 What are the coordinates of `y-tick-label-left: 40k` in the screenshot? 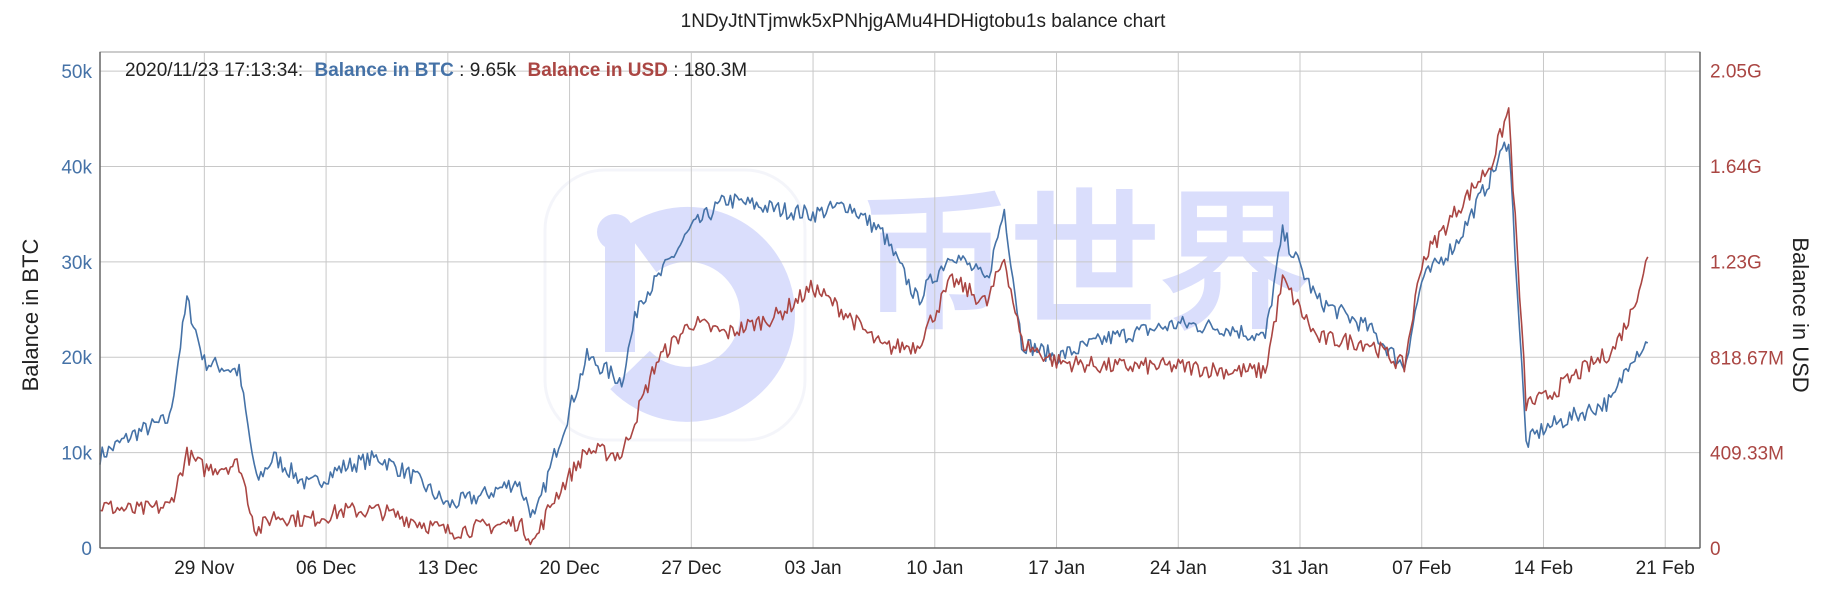 It's located at (76, 167).